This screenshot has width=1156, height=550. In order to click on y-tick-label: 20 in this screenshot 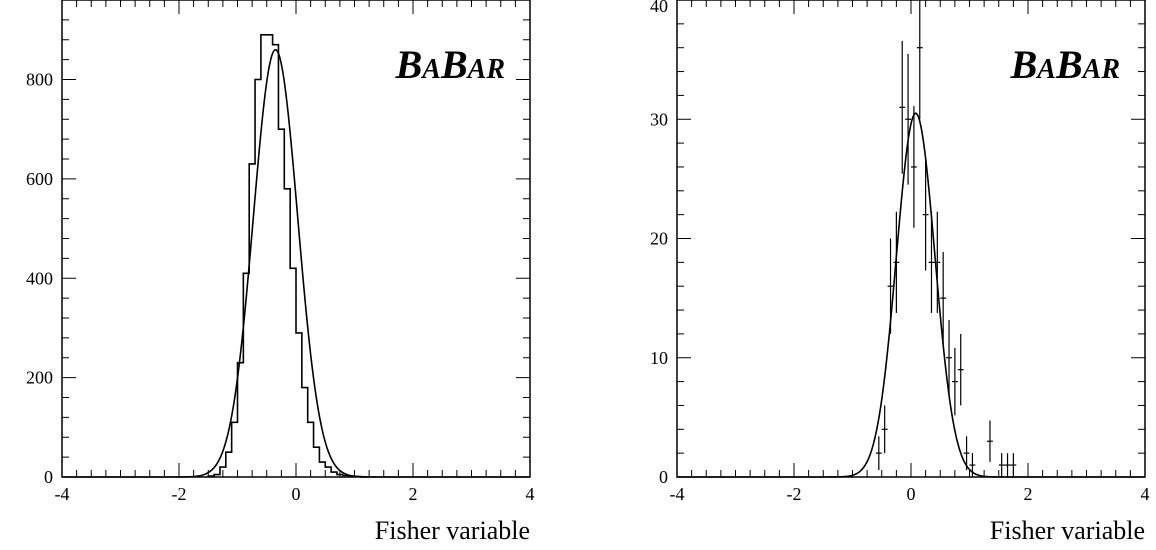, I will do `click(659, 239)`.